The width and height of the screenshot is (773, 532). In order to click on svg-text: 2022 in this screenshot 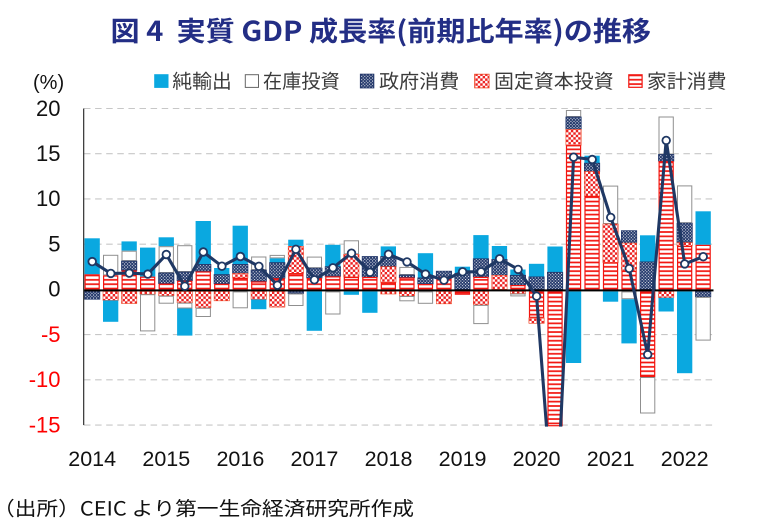, I will do `click(685, 459)`.